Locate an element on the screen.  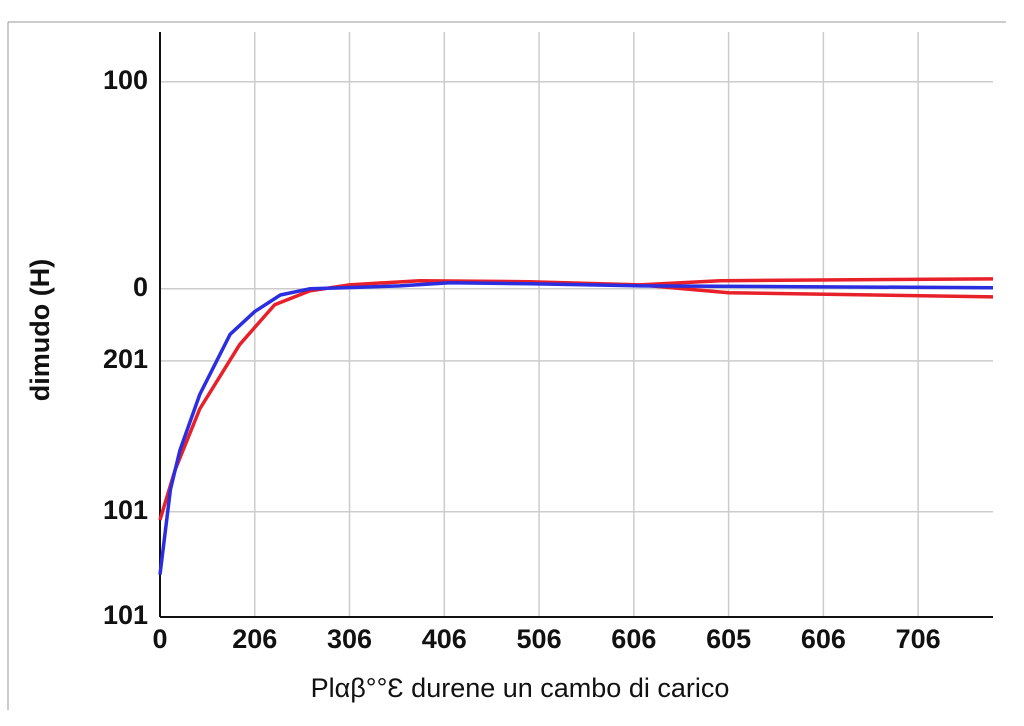
x-tick-label: 406 is located at coordinates (444, 639).